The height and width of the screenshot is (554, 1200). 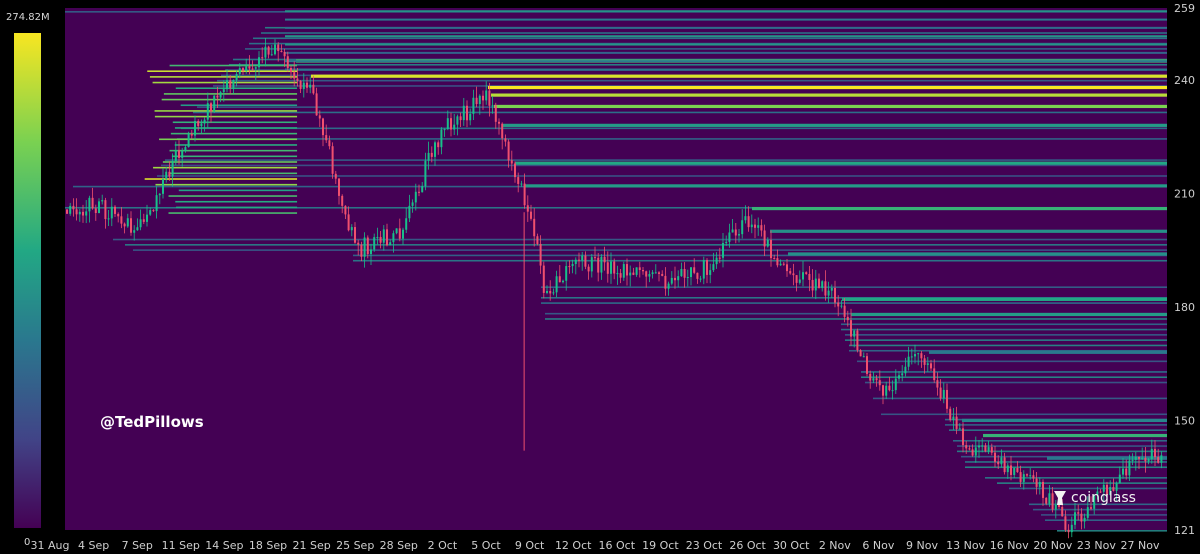 I want to click on y-tick-label: 210, so click(x=1184, y=193).